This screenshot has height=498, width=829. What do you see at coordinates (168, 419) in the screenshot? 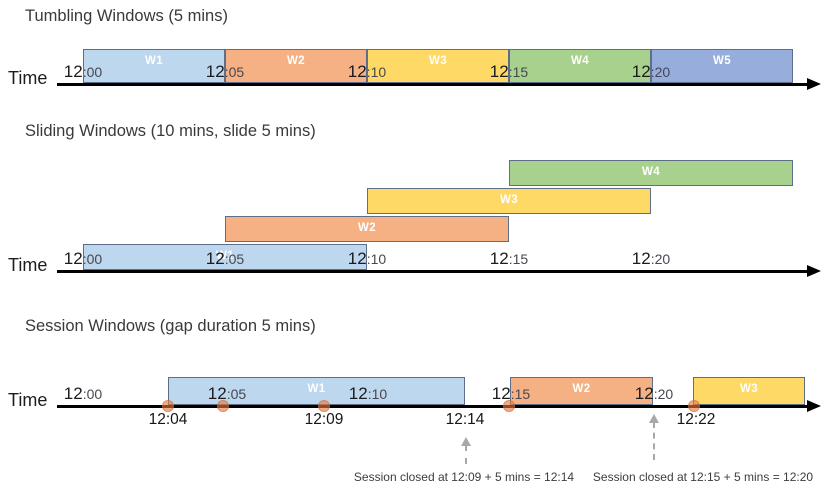
I see `event-time-label: 12:04` at bounding box center [168, 419].